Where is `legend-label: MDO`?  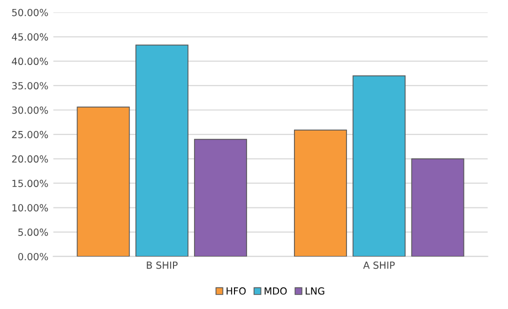 legend-label: MDO is located at coordinates (275, 291).